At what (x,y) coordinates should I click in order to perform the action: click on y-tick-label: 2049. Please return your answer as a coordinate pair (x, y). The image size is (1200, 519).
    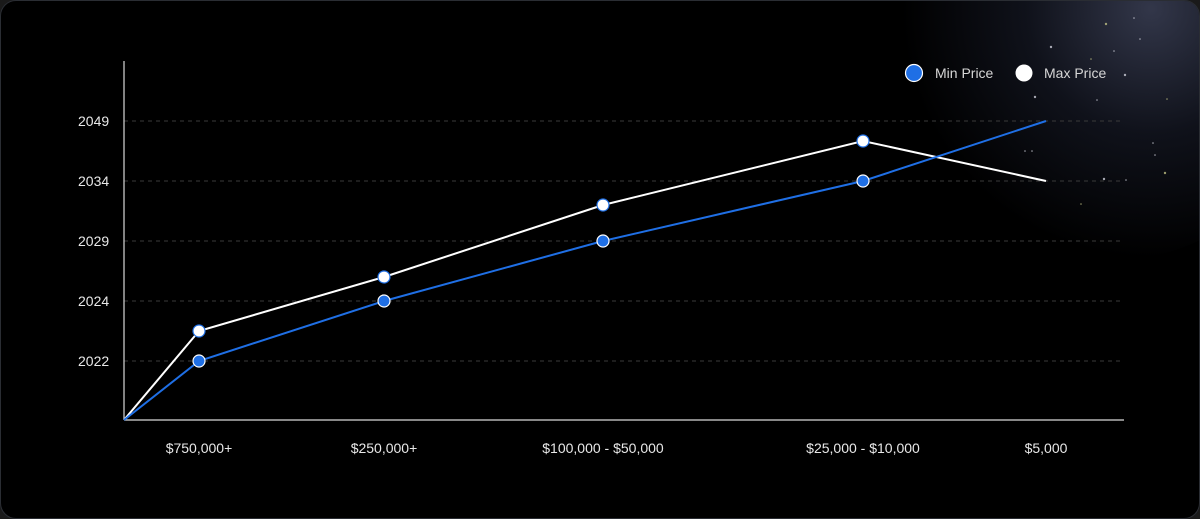
    Looking at the image, I should click on (93, 121).